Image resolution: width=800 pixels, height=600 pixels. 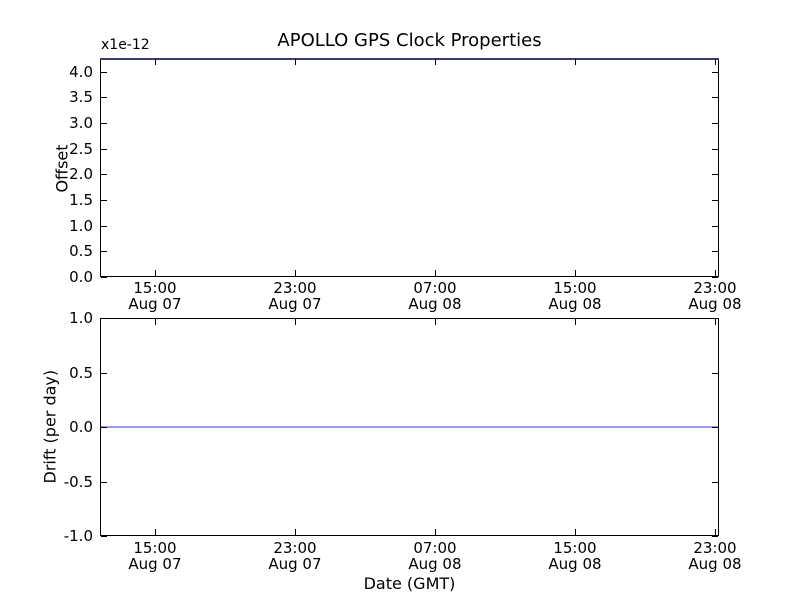 What do you see at coordinates (409, 583) in the screenshot?
I see `x-axis-label: Date (GMT)` at bounding box center [409, 583].